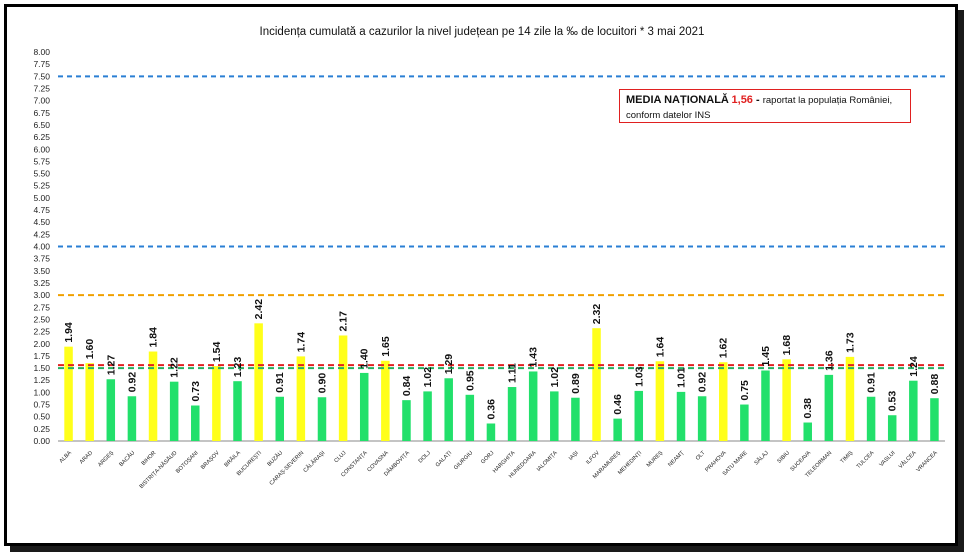 This screenshot has height=553, width=964. What do you see at coordinates (89, 402) in the screenshot?
I see `bar-arad` at bounding box center [89, 402].